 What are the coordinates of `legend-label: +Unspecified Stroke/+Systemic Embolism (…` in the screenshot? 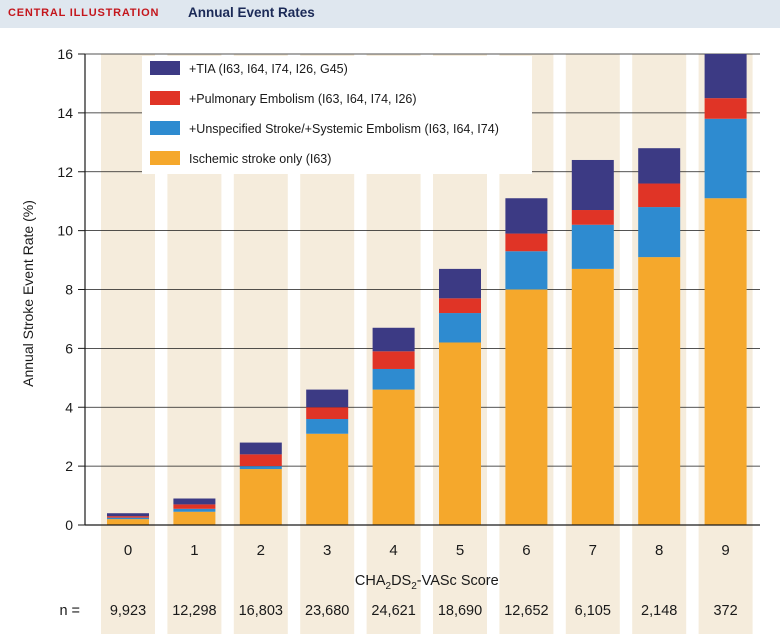 It's located at (344, 129).